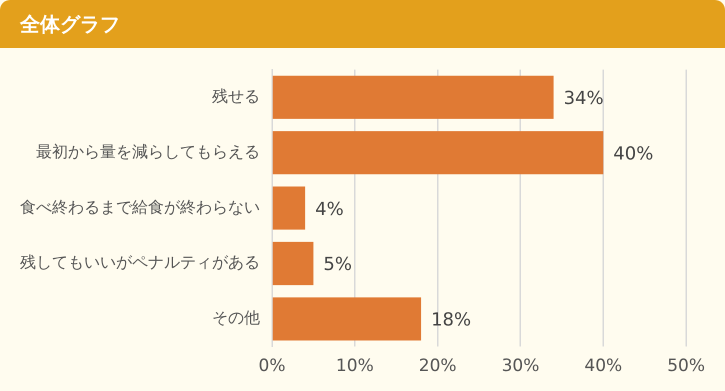  Describe the element at coordinates (451, 320) in the screenshot. I see `data-label: 18%` at that location.